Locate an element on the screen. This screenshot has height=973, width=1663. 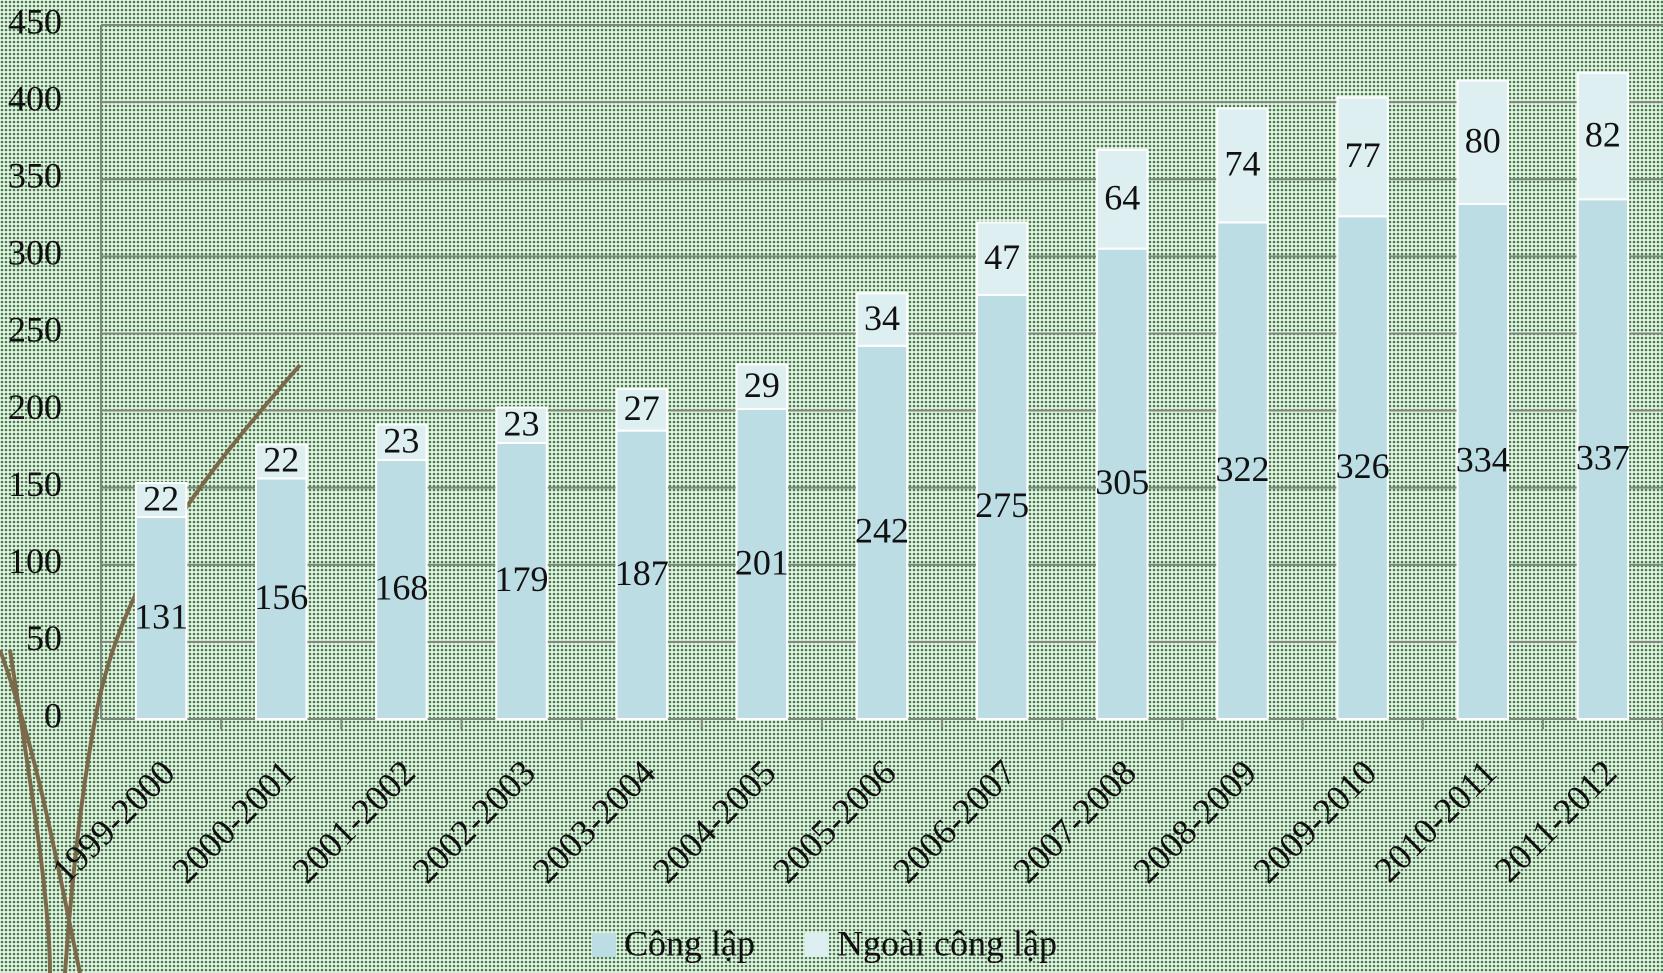
legend-label: Ngoài công lập is located at coordinates (947, 943).